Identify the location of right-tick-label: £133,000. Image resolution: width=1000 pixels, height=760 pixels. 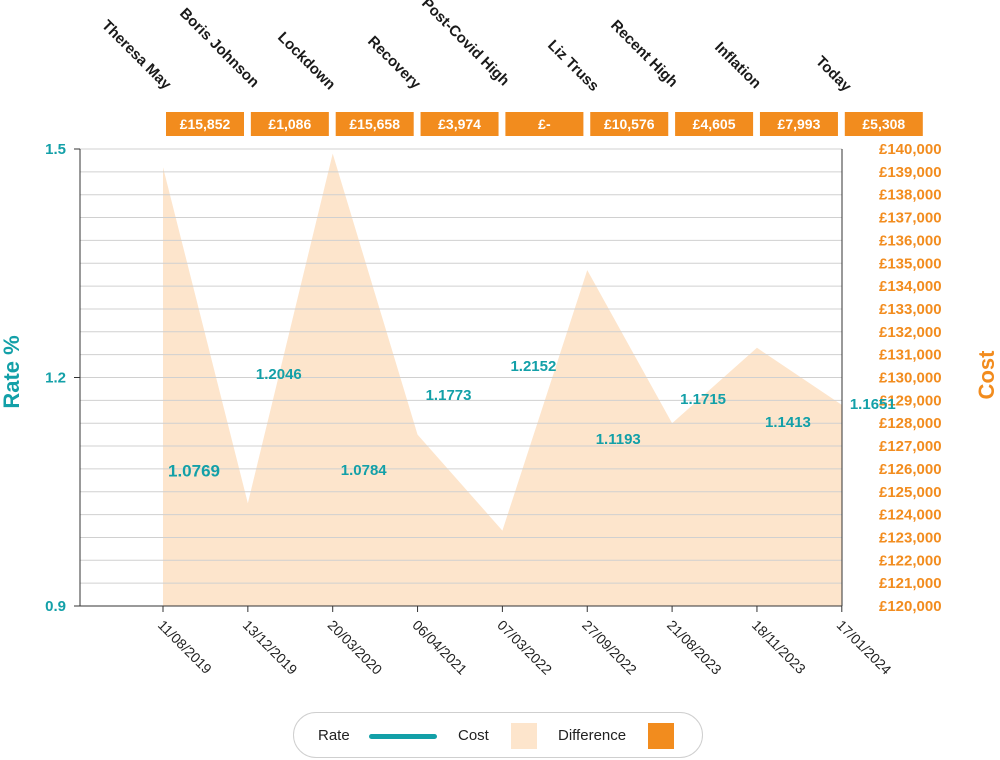
(910, 309).